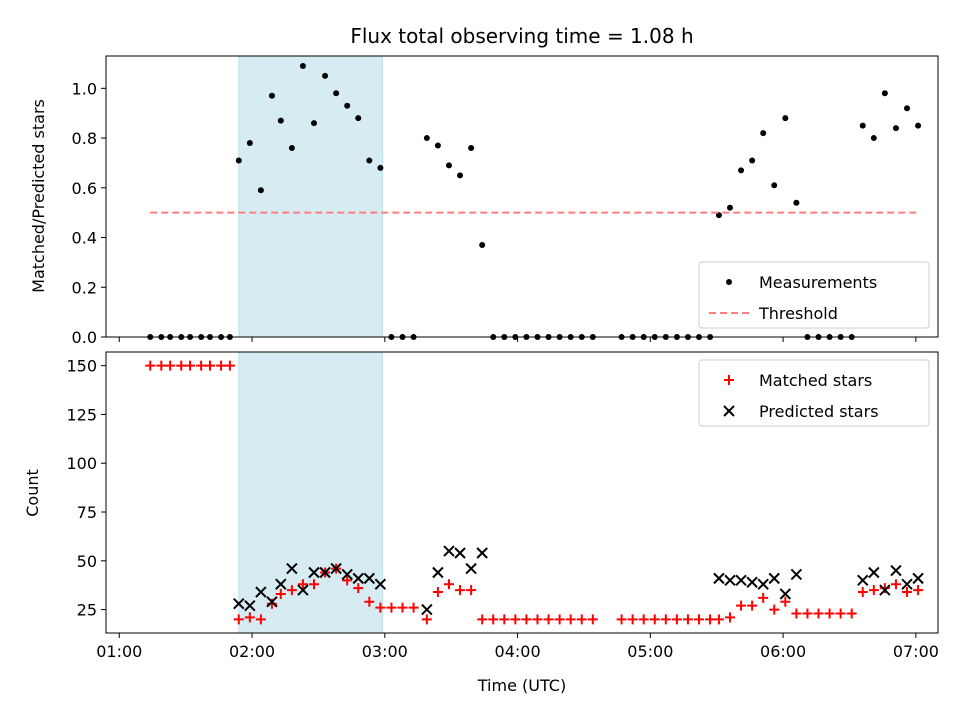 This screenshot has width=960, height=720. Describe the element at coordinates (84, 188) in the screenshot. I see `y-tick-label: 0.6` at that location.